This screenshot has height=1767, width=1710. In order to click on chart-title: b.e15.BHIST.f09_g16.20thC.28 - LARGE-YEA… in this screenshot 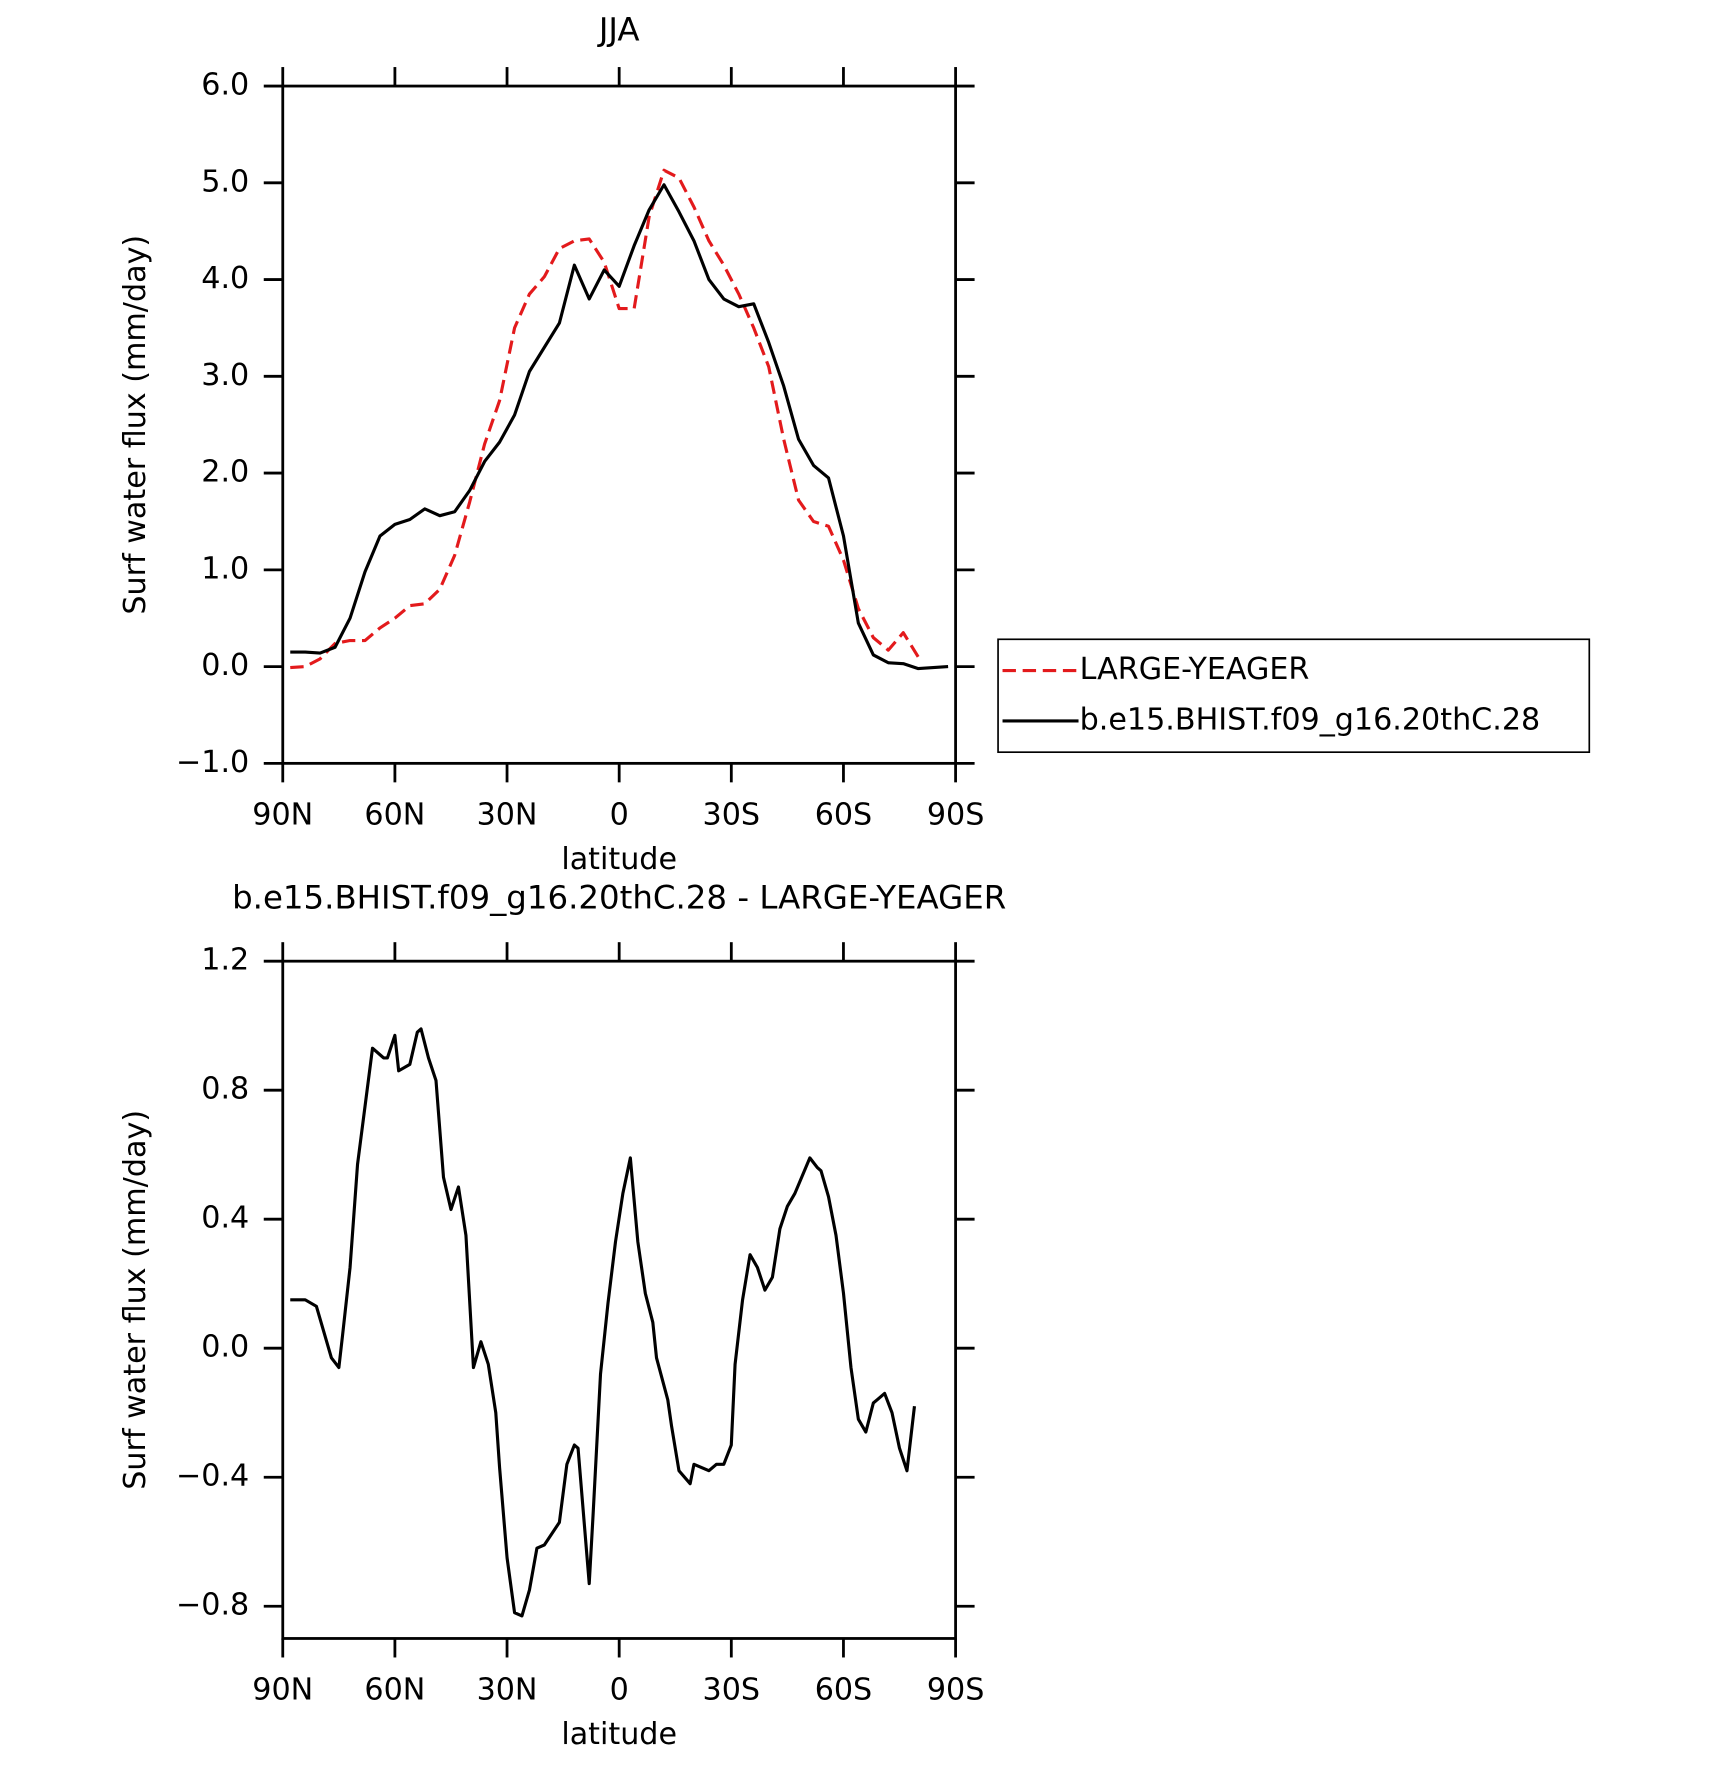, I will do `click(619, 898)`.